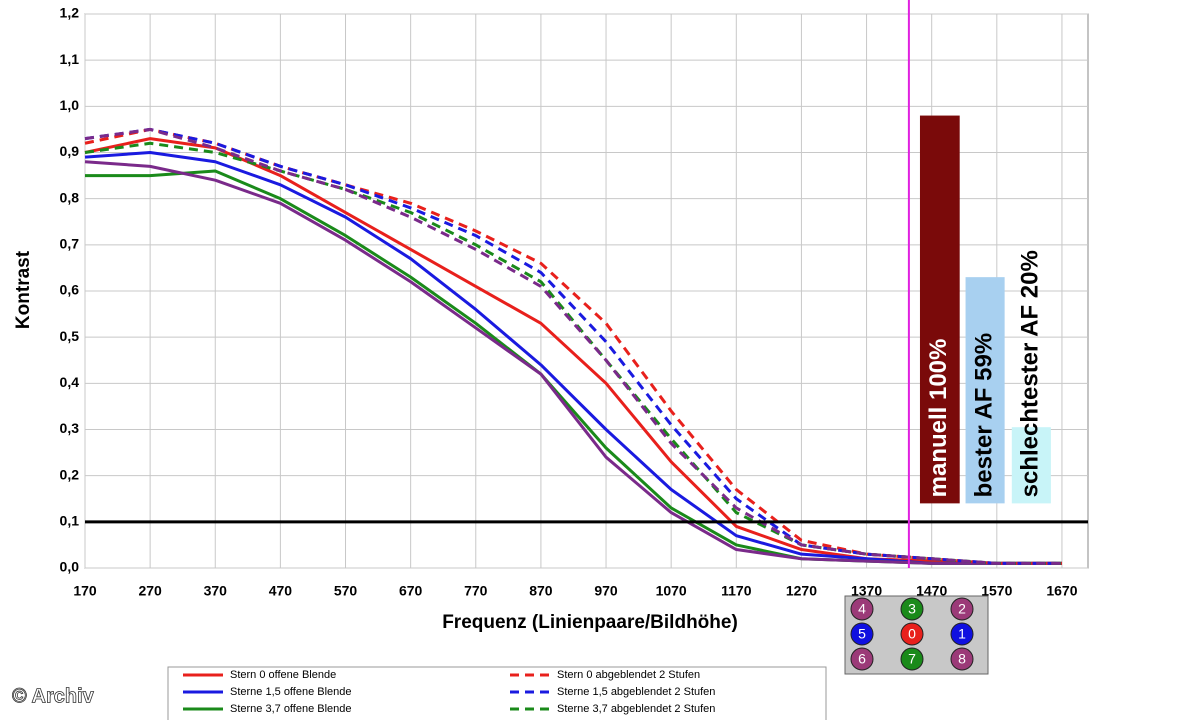 The width and height of the screenshot is (1200, 720). What do you see at coordinates (938, 418) in the screenshot?
I see `bar-label: manuell 100%` at bounding box center [938, 418].